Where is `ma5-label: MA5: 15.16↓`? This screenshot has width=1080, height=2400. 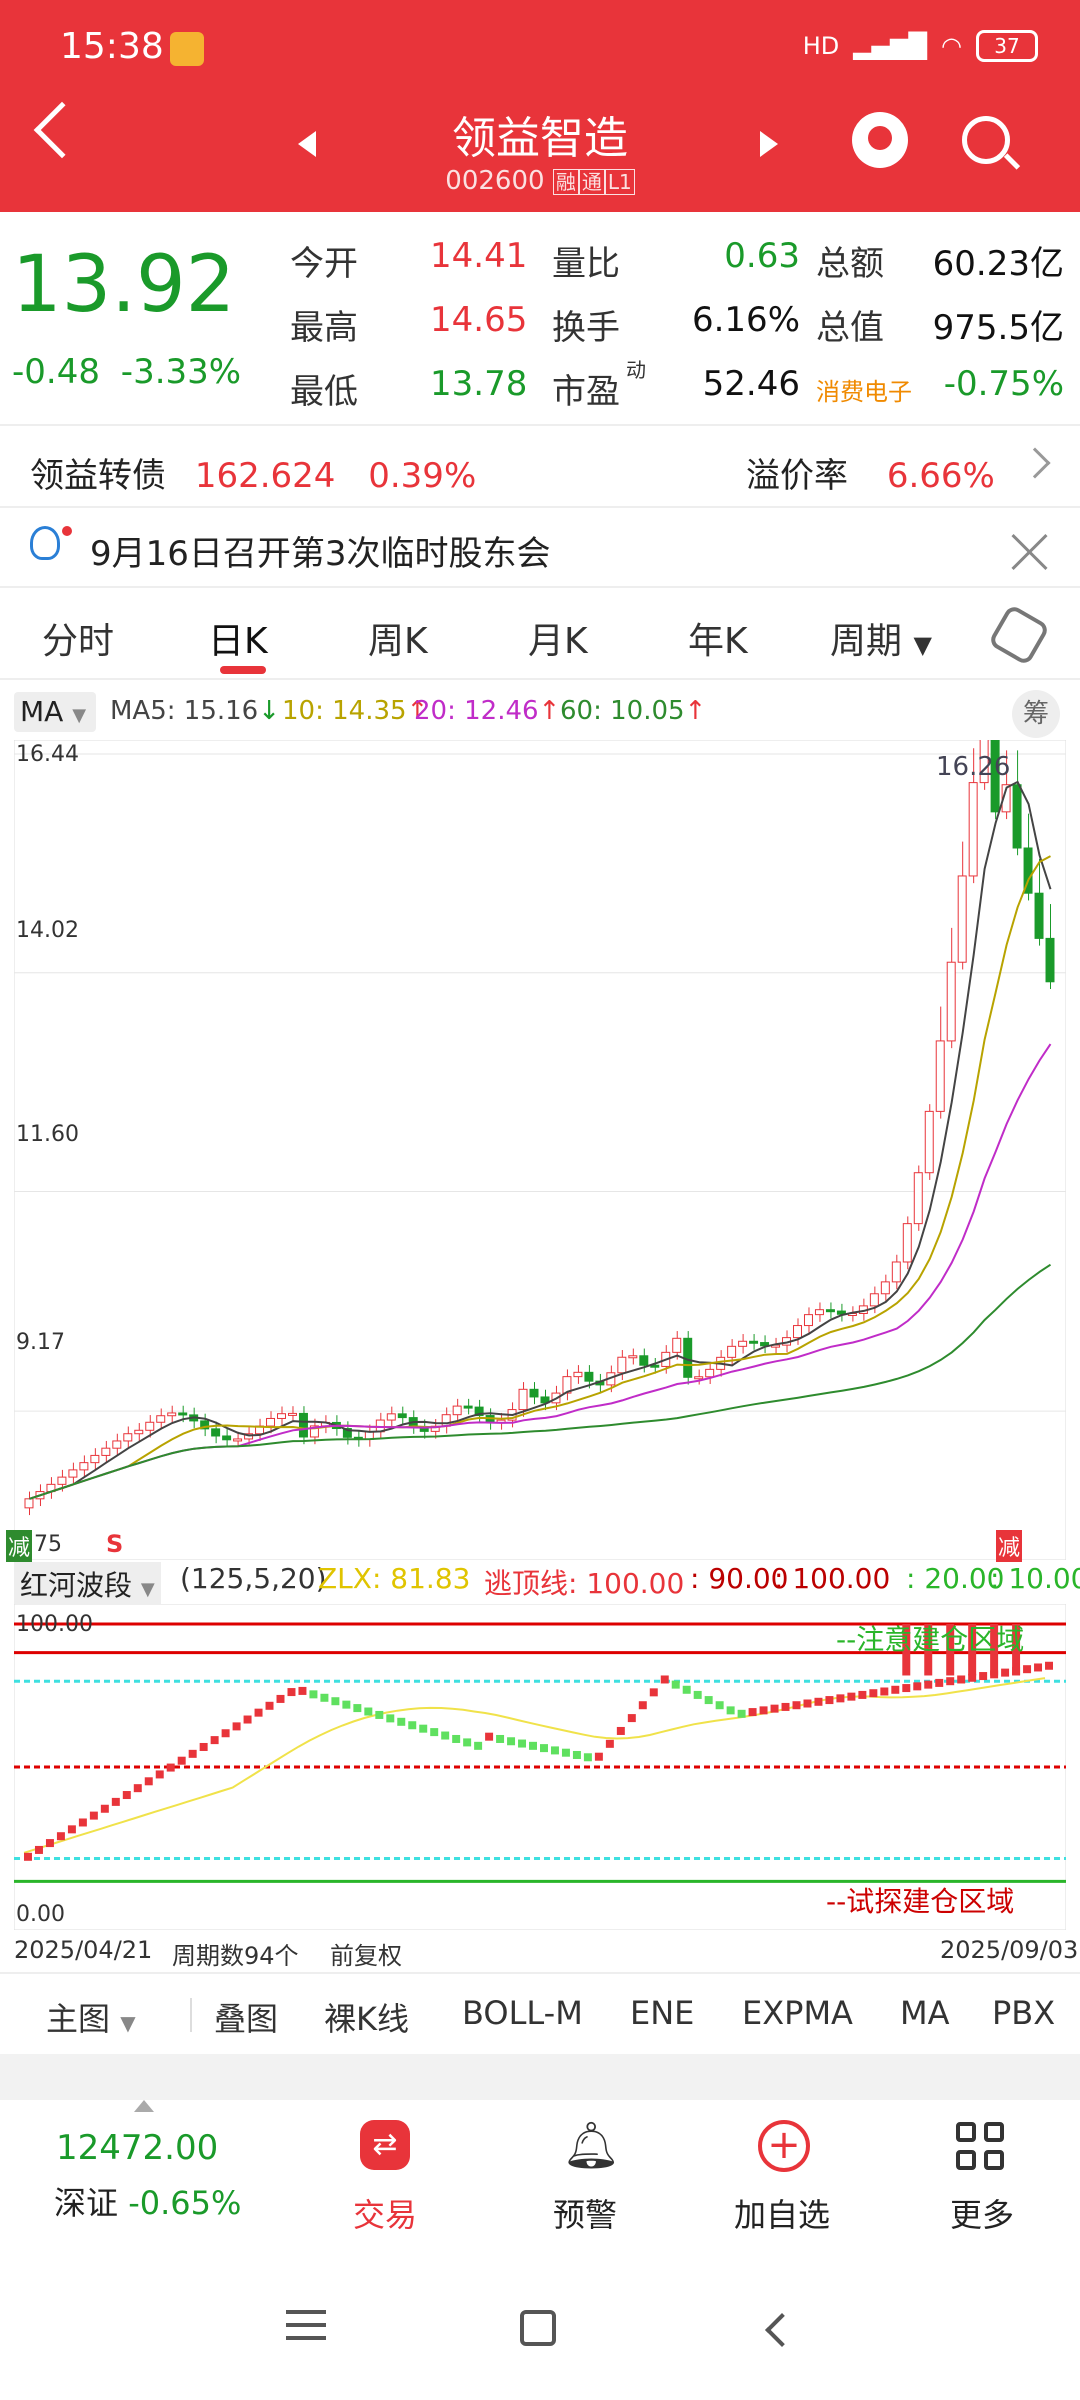
ma5-label: MA5: 15.16↓ is located at coordinates (195, 711).